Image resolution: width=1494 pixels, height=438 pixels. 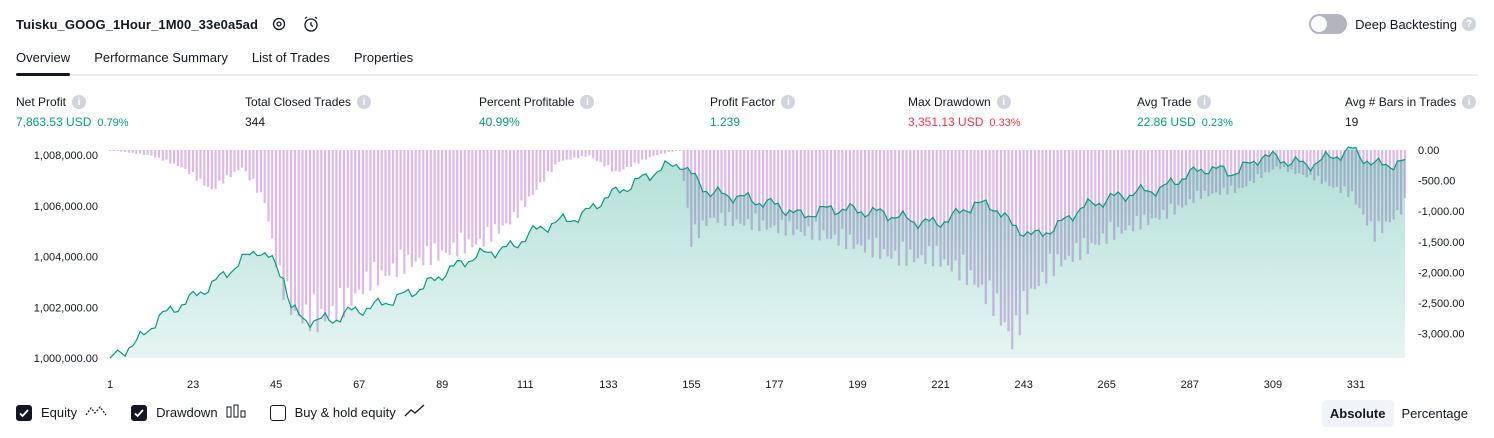 I want to click on y-left-tick-label: 1,000,000.00, so click(x=66, y=359).